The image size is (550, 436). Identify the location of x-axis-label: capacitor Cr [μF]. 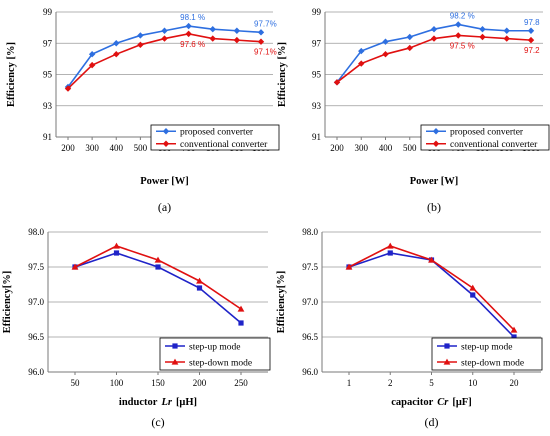
(431, 402).